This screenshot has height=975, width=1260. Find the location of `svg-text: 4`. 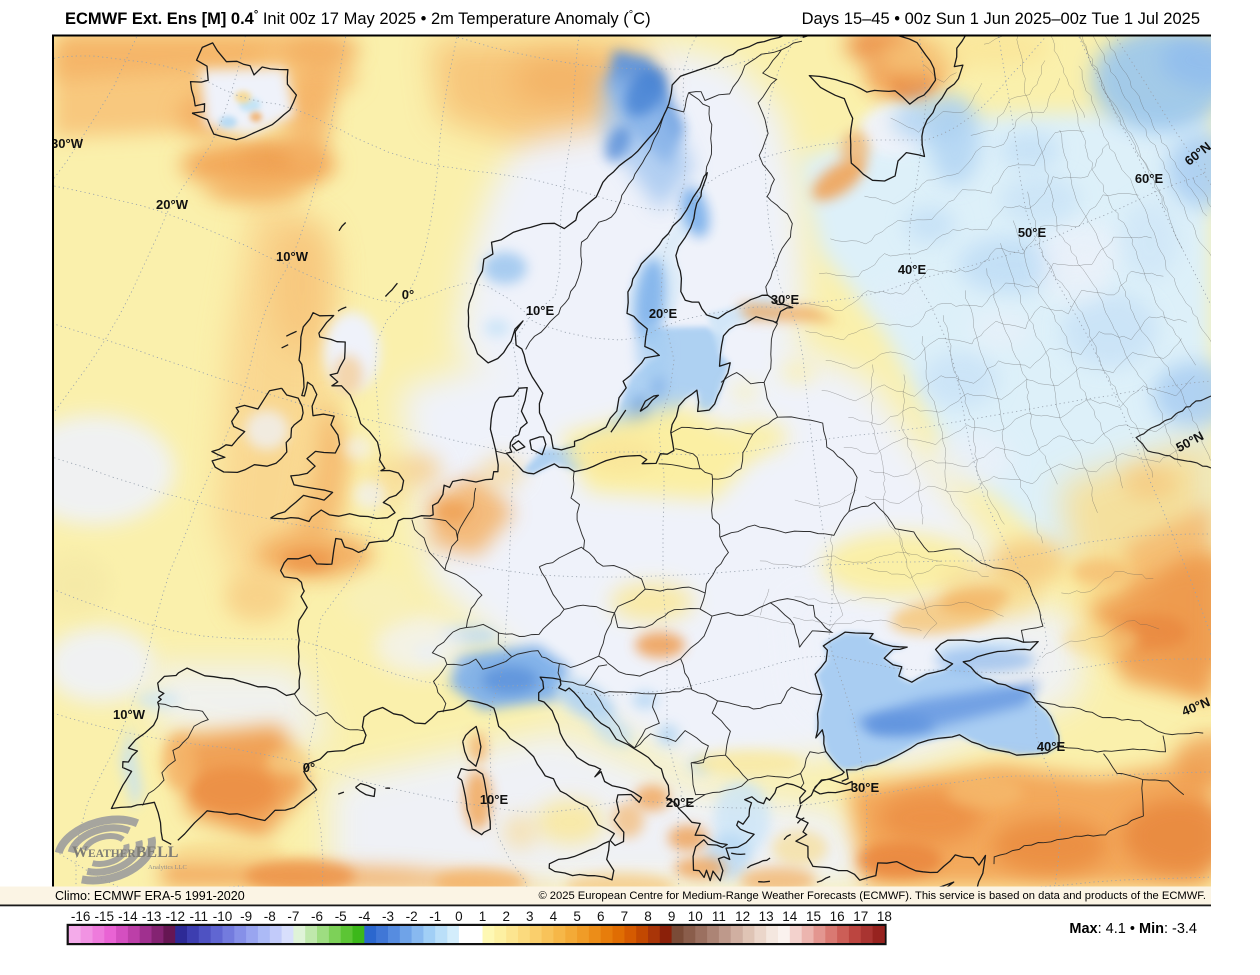

svg-text: 4 is located at coordinates (554, 916).